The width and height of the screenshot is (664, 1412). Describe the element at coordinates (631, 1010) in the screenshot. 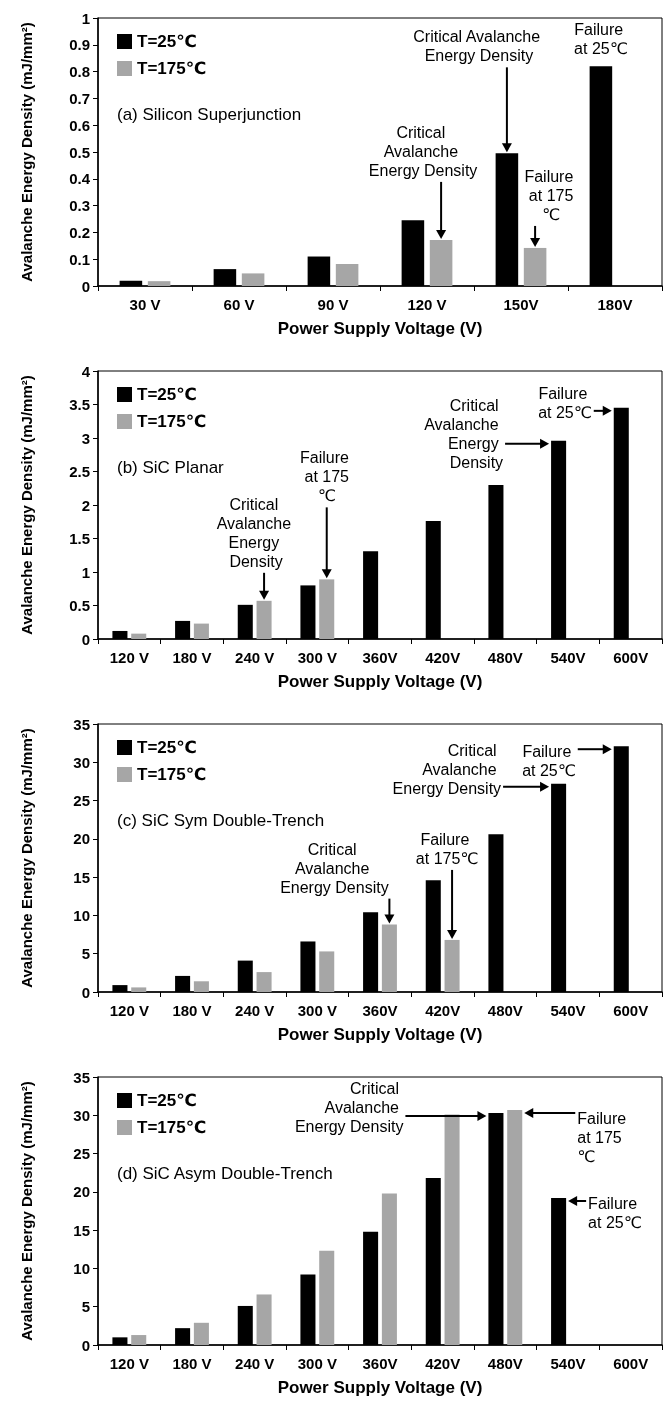

I see `x-tick-label: 600V` at that location.